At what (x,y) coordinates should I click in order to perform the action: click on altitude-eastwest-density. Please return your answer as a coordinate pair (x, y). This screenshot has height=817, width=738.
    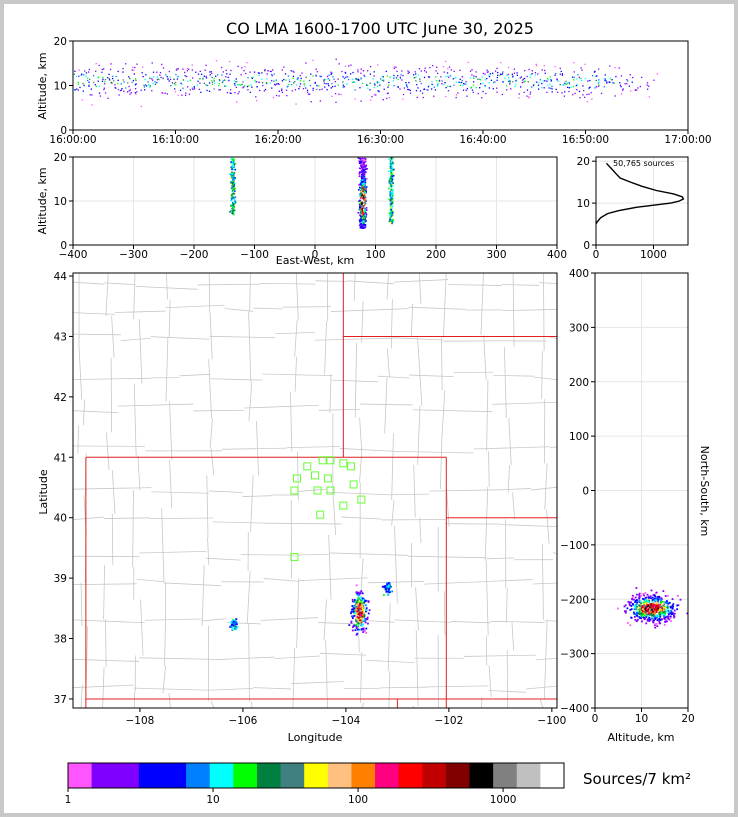
    Looking at the image, I should click on (315, 201).